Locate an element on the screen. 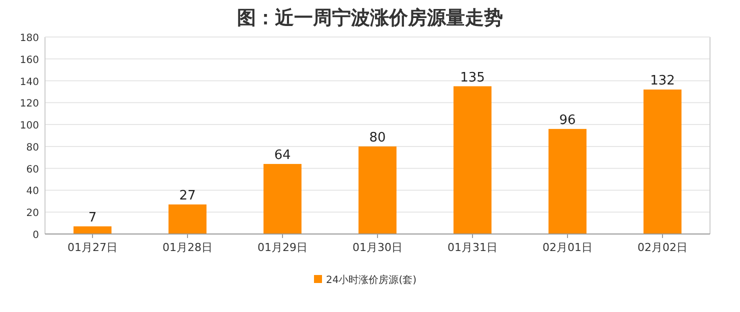 The height and width of the screenshot is (312, 740). x-tick-label: 01月30日 is located at coordinates (377, 247).